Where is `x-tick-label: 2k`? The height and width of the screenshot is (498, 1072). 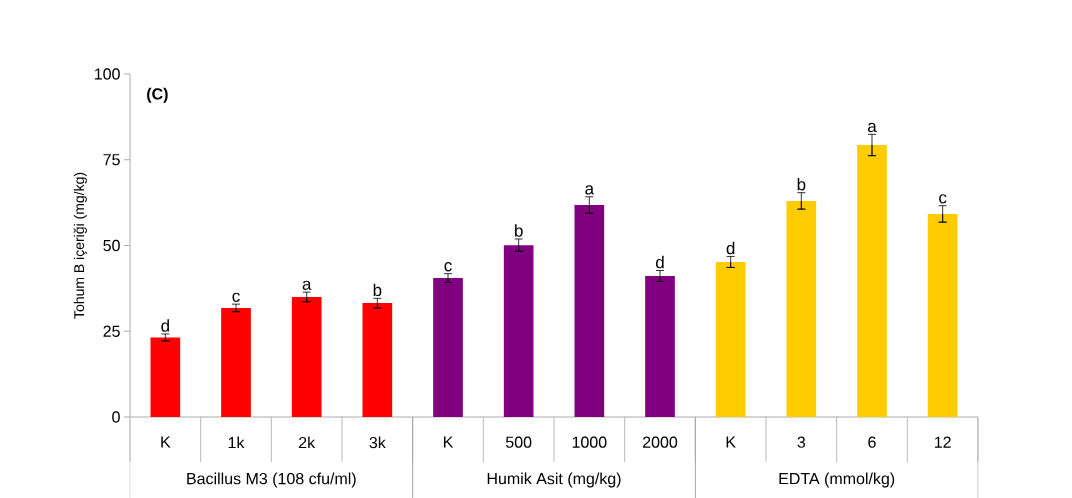
x-tick-label: 2k is located at coordinates (307, 442).